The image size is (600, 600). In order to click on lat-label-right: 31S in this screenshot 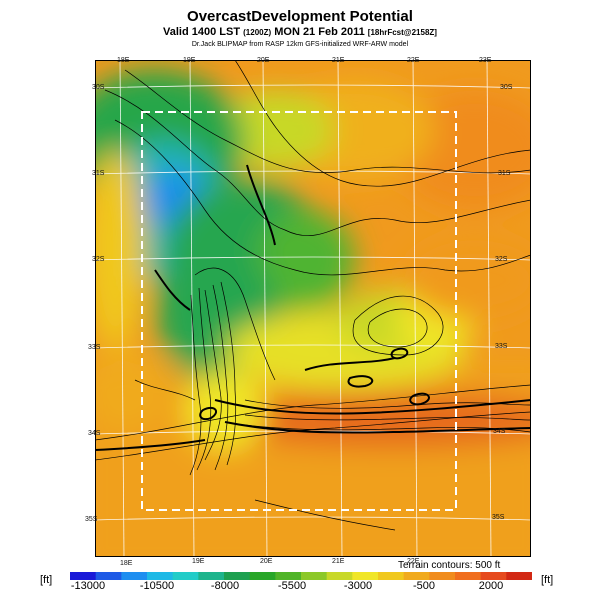, I will do `click(504, 173)`.